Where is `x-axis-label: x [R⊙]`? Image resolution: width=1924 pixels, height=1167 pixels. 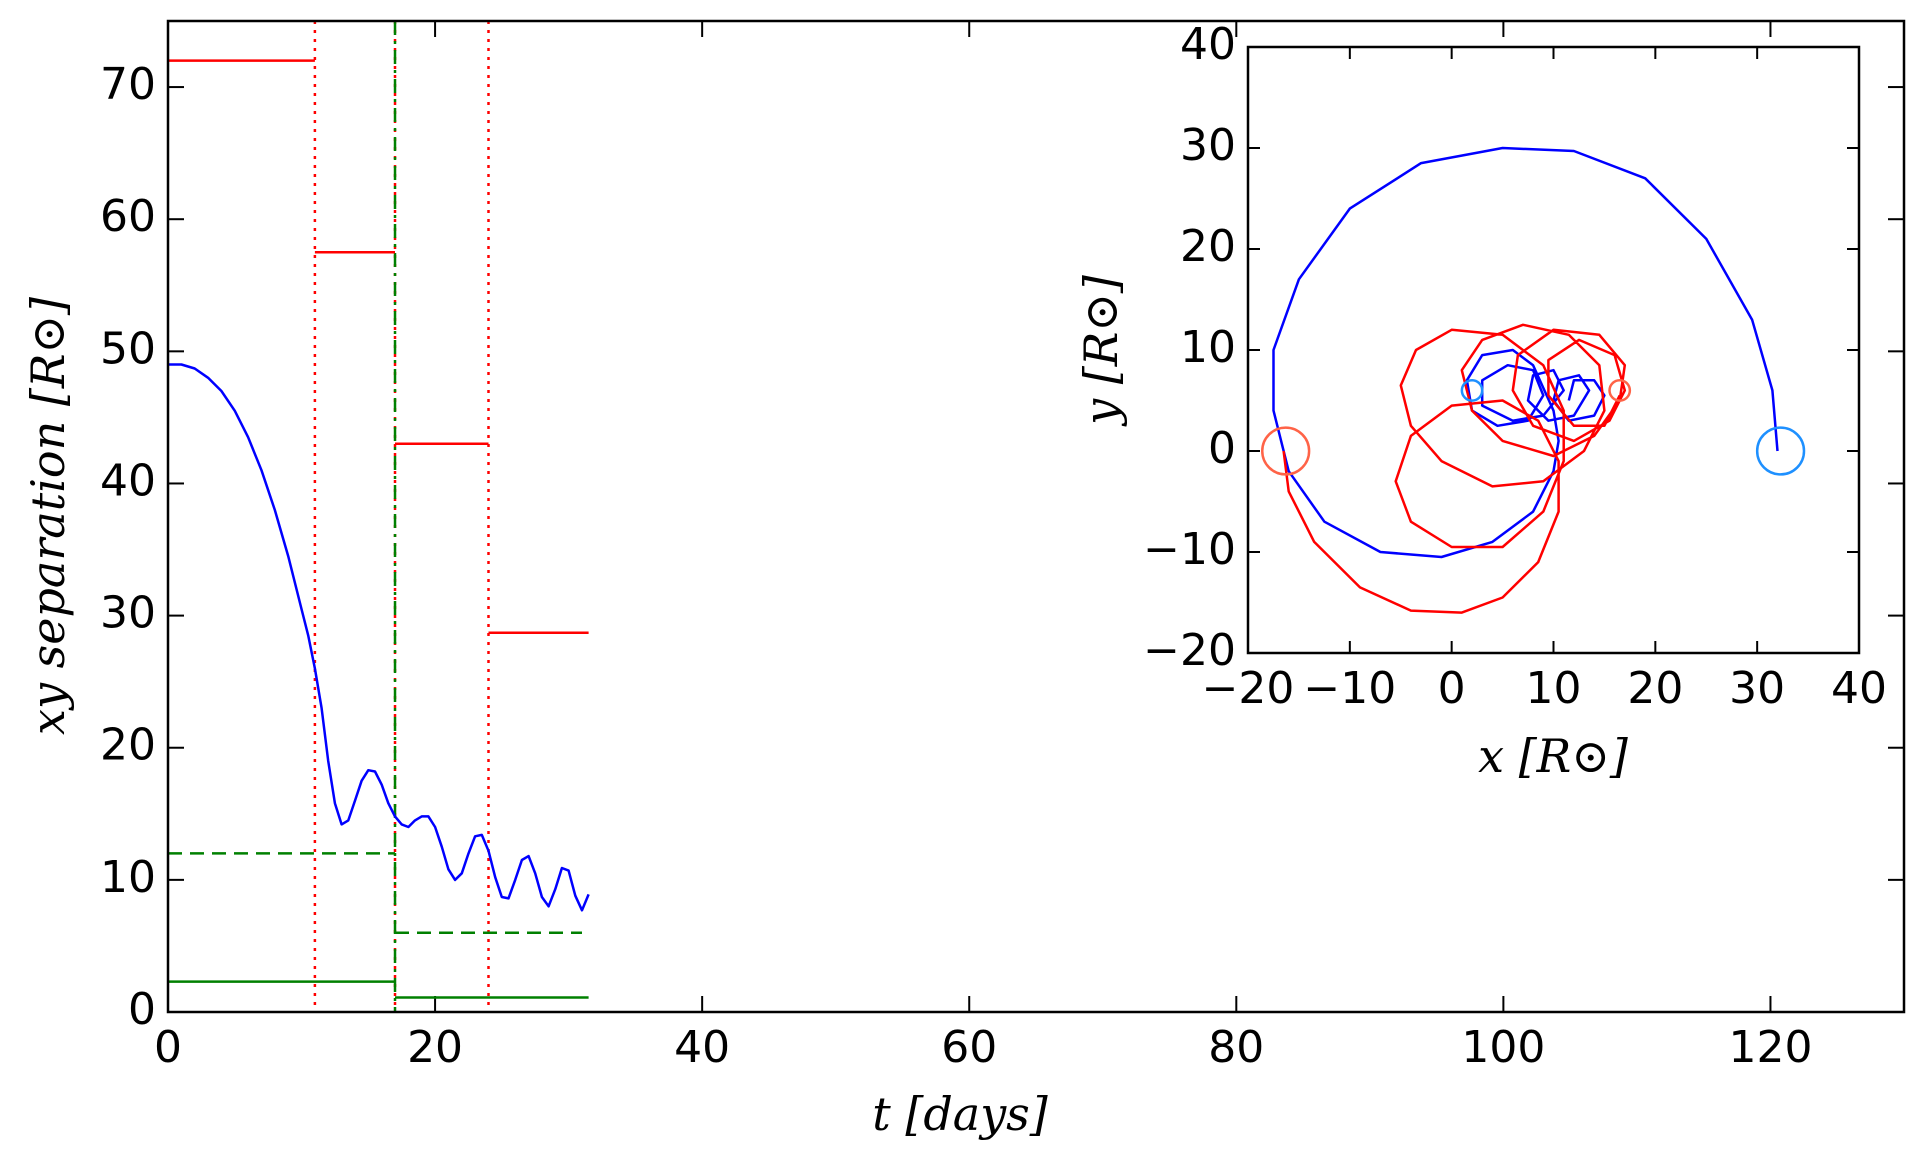
x-axis-label: x [R⊙] is located at coordinates (1553, 756).